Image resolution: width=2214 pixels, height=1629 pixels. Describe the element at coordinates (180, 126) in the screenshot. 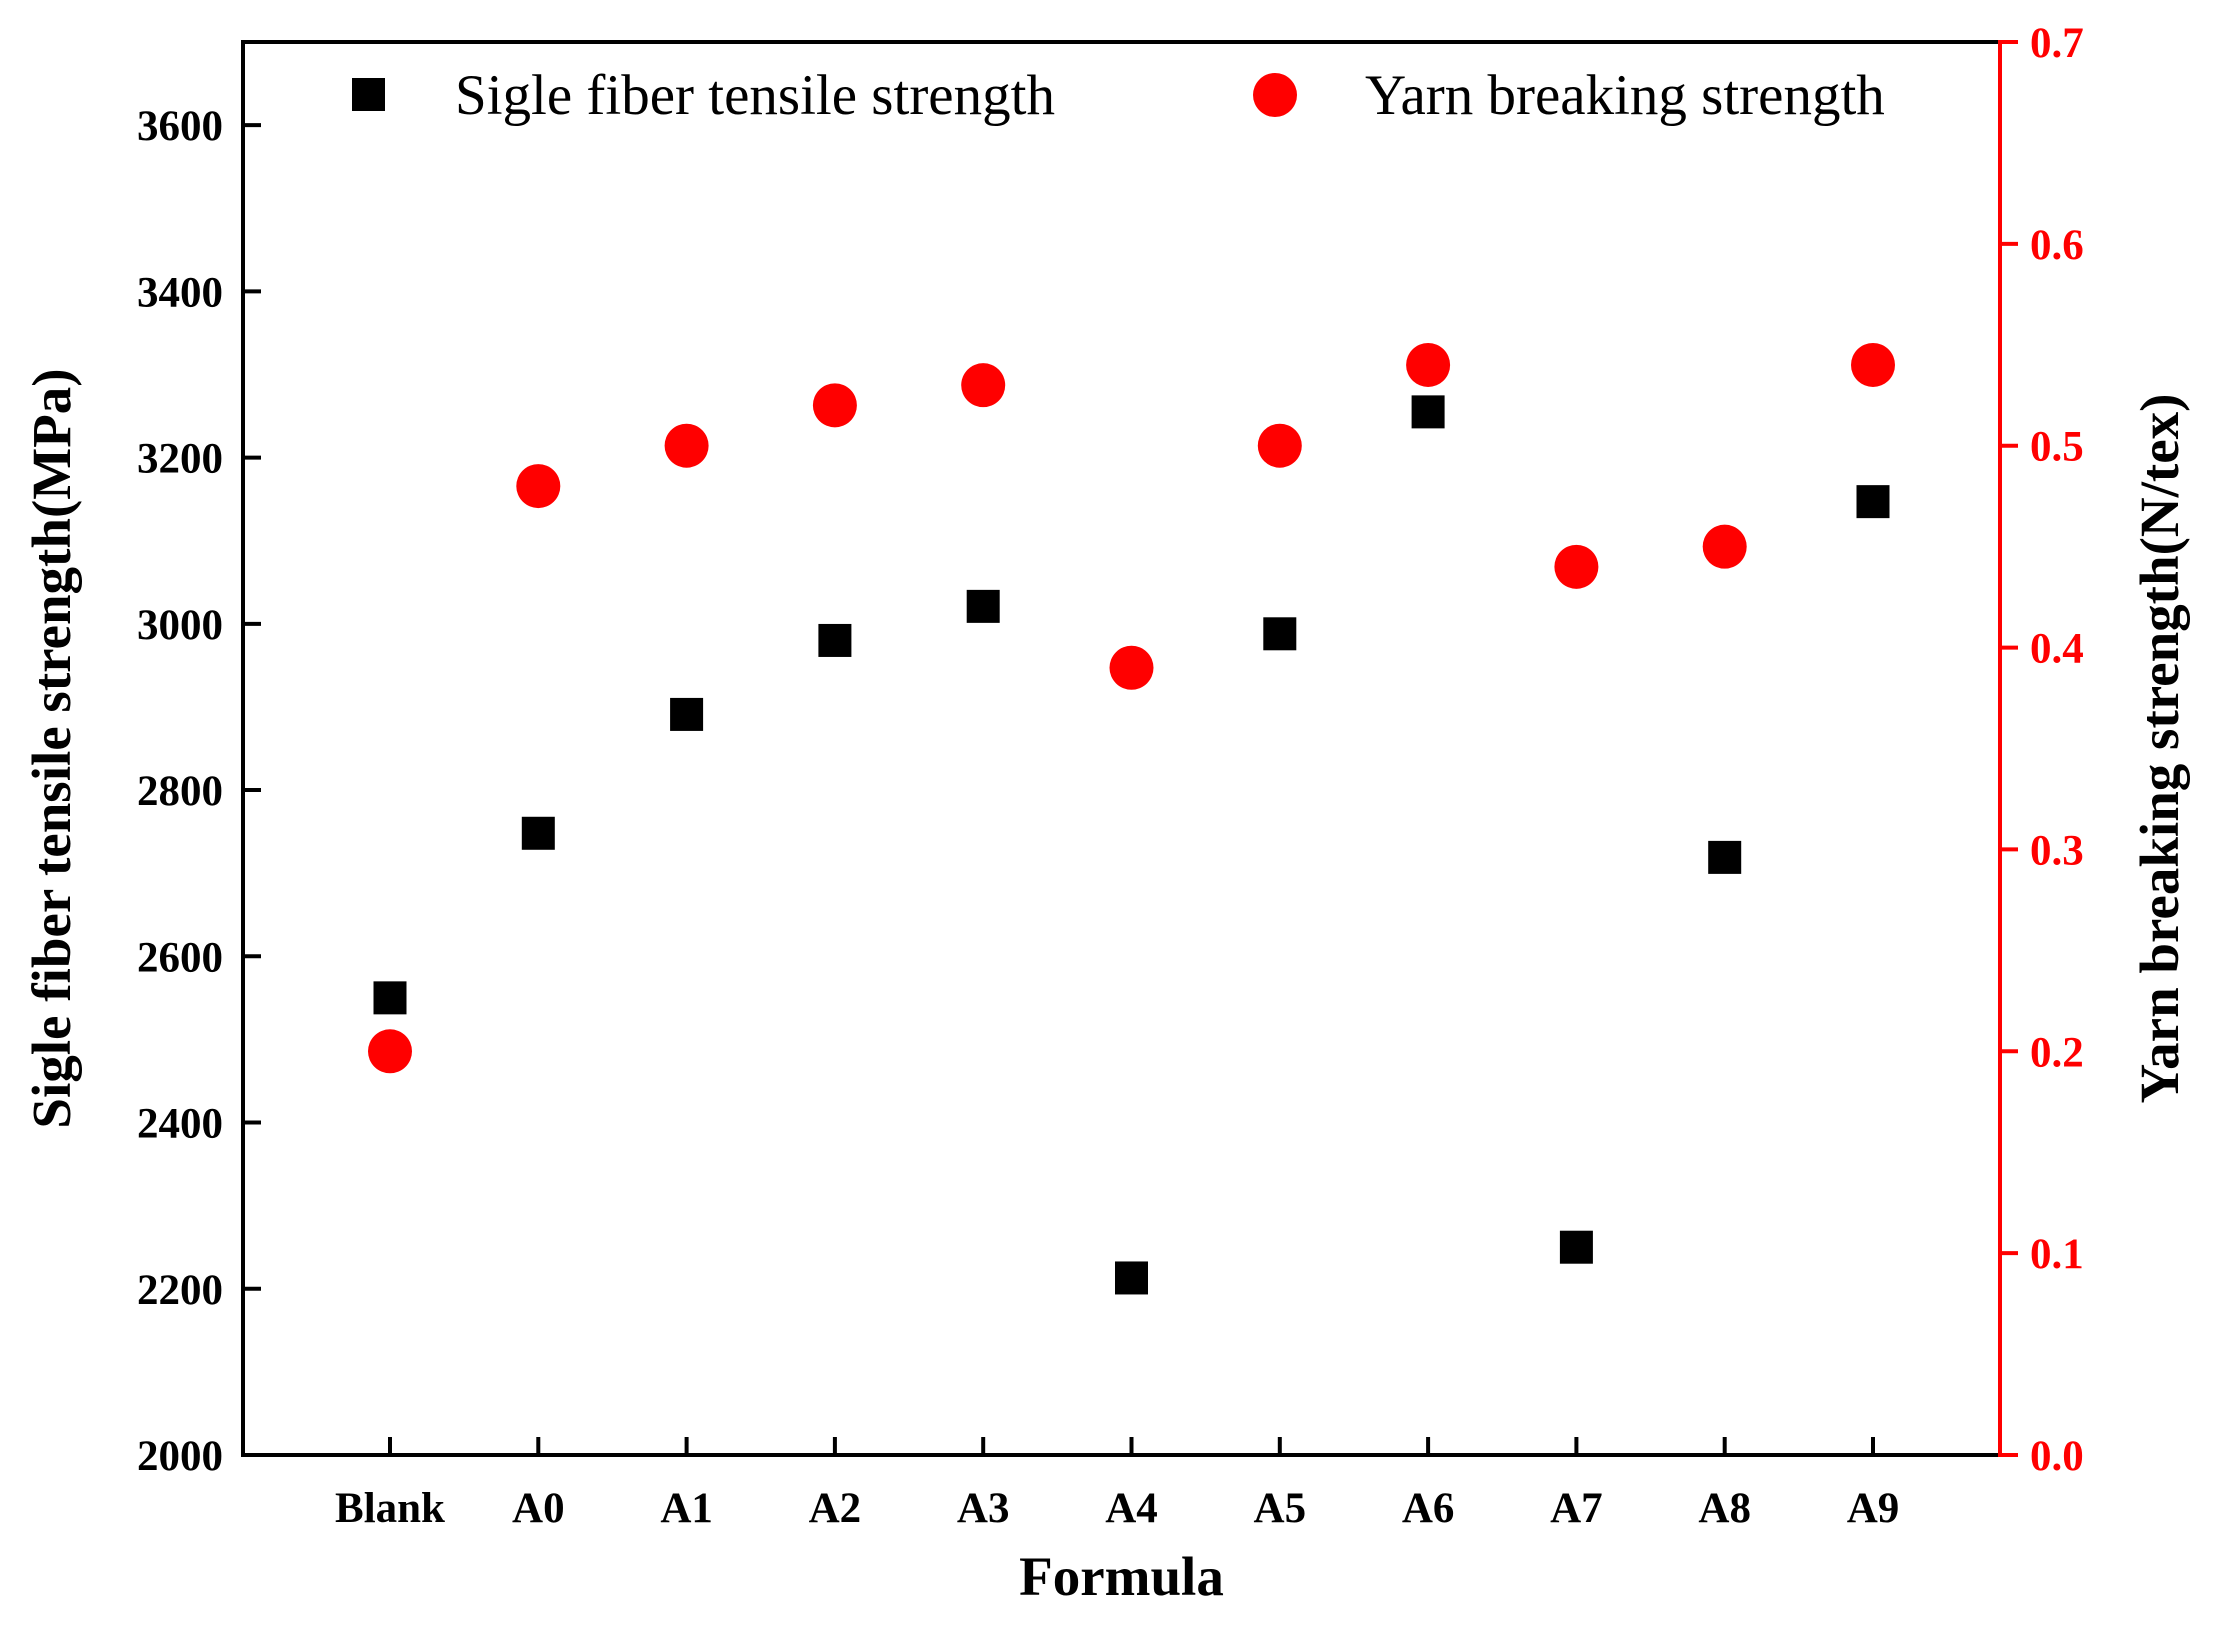

I see `y-tick-label: 3600` at that location.